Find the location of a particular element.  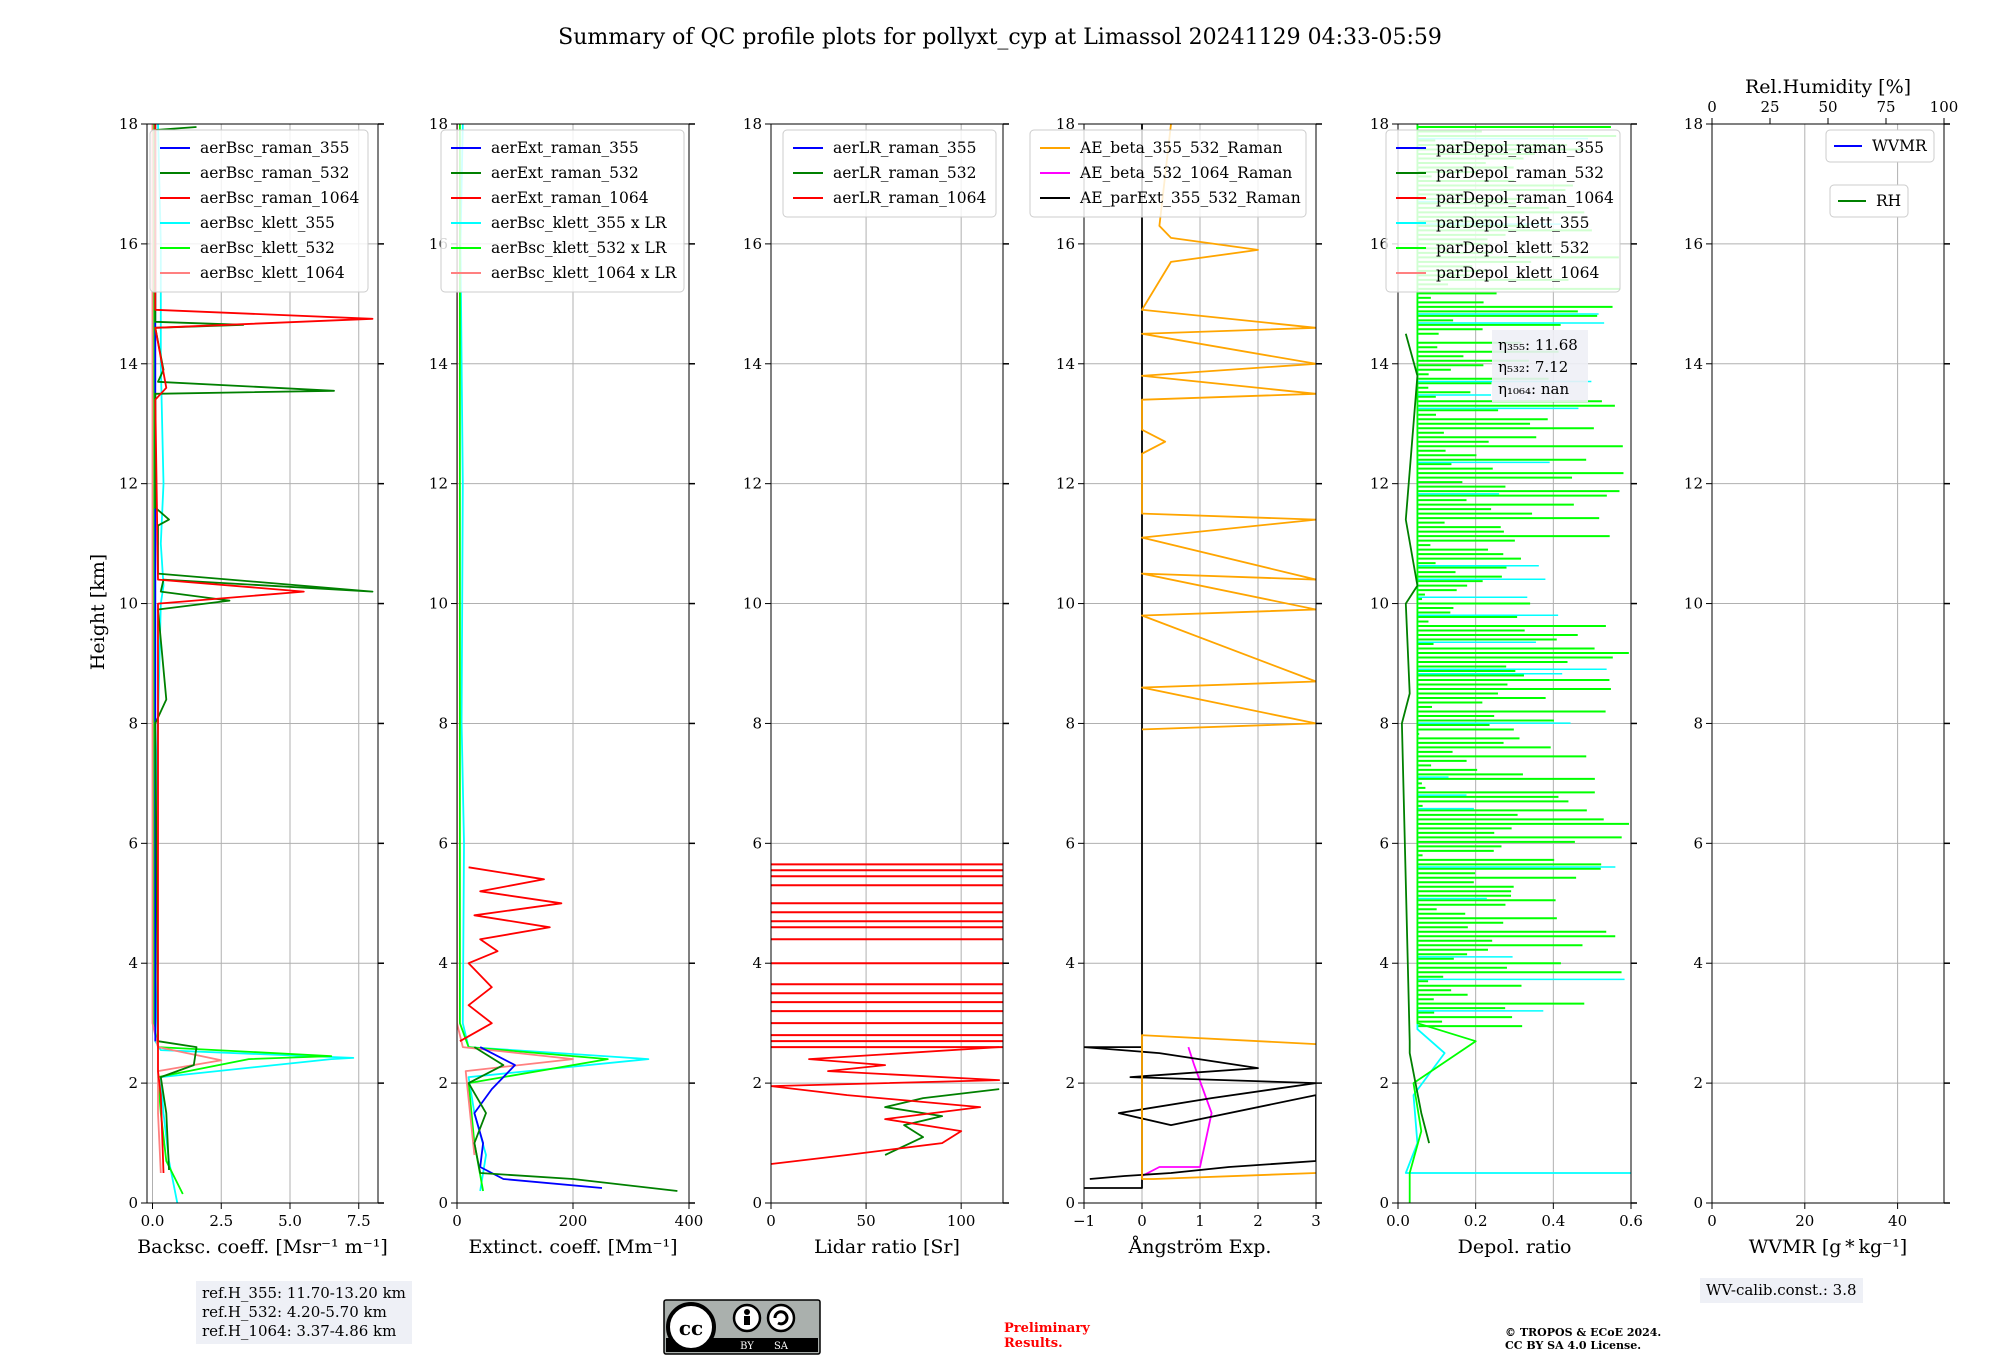

legend-label: aerBsc_klett_355 x LR is located at coordinates (579, 223).